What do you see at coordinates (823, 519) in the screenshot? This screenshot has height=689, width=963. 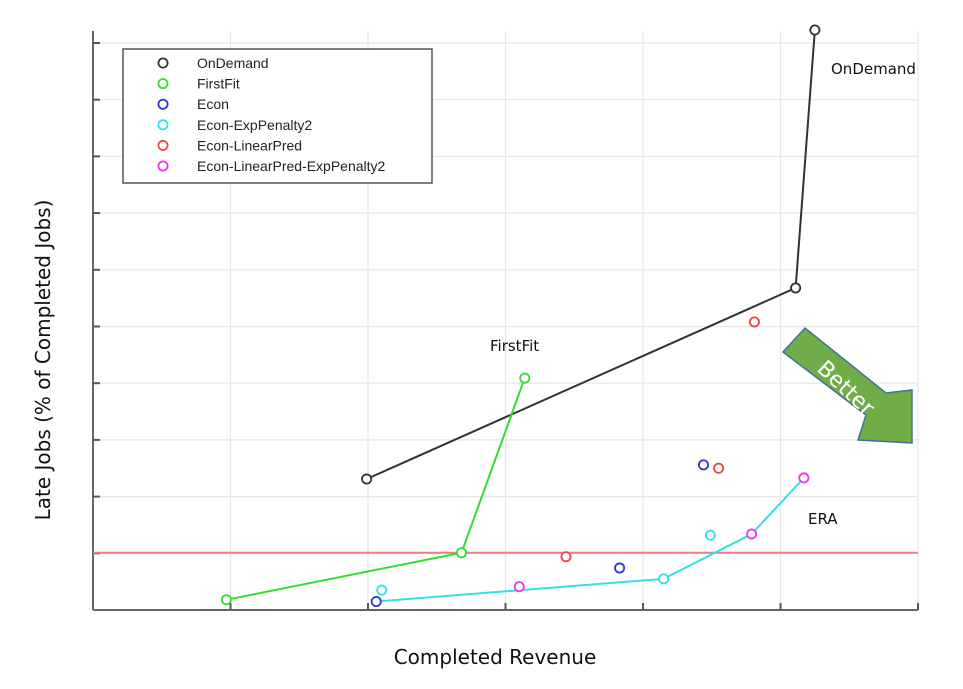 I see `annotation-era: ERA` at bounding box center [823, 519].